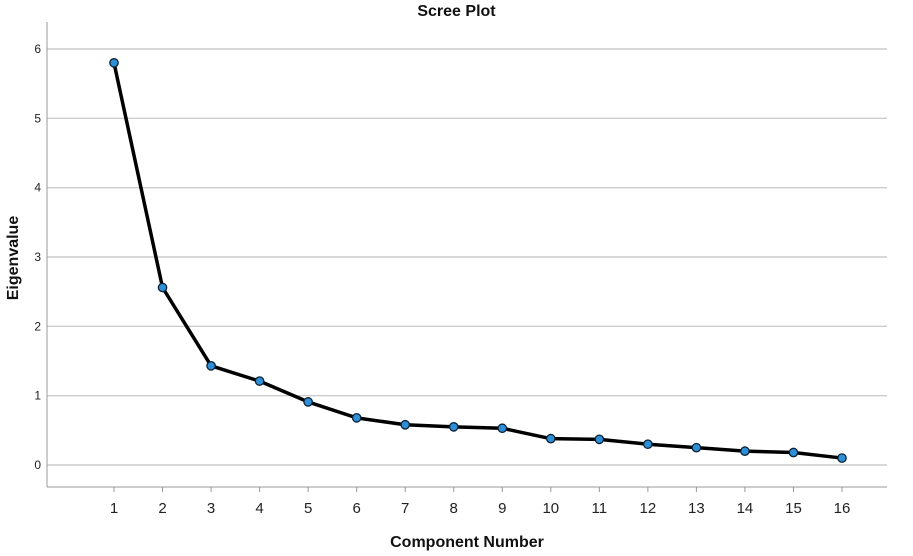 The width and height of the screenshot is (913, 556). What do you see at coordinates (405, 508) in the screenshot?
I see `x-tick-label: 7` at bounding box center [405, 508].